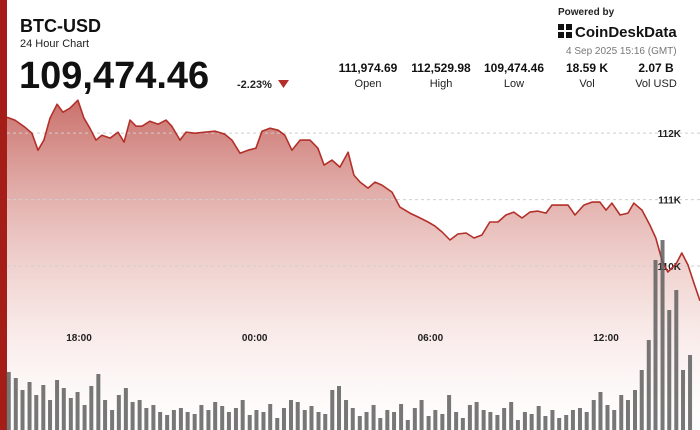  What do you see at coordinates (621, 51) in the screenshot?
I see `timestamp: 4 Sep 2025 15:16 (GMT)` at bounding box center [621, 51].